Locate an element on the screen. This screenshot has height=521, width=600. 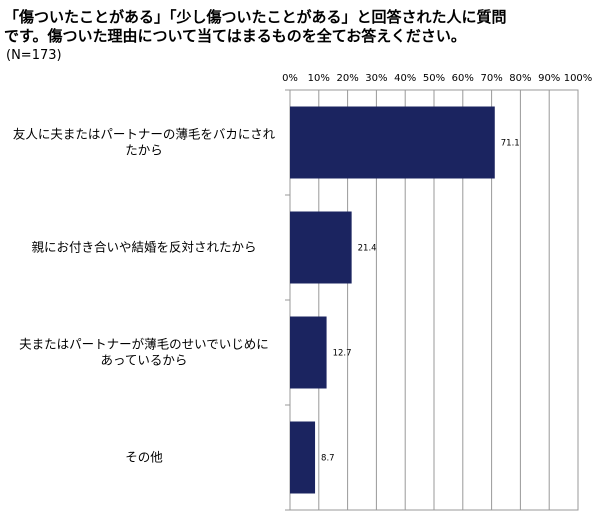
category-label-line: 親にお付き合いや結婚を反対されたから is located at coordinates (143, 247).